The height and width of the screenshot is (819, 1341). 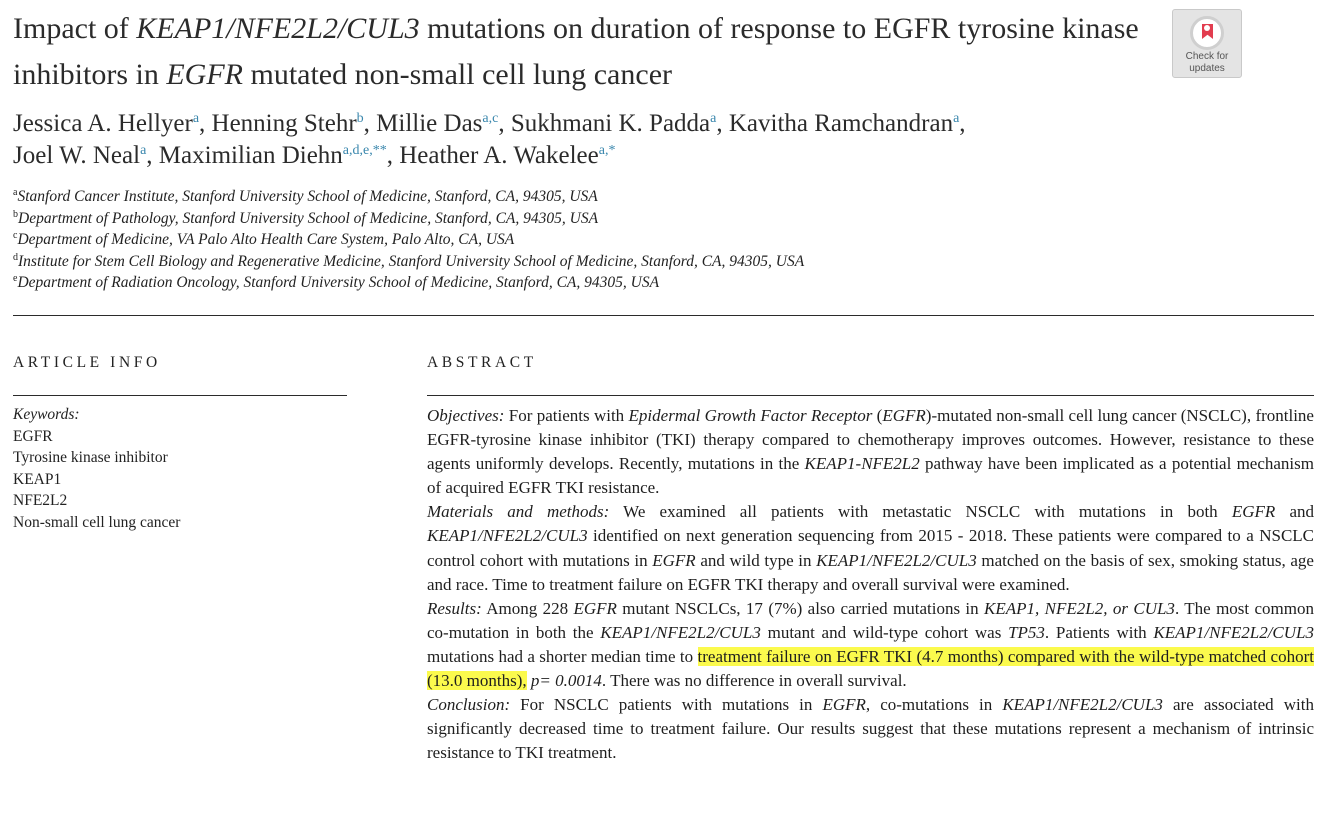 I want to click on author-name: Maximilian Diehn, so click(x=250, y=155).